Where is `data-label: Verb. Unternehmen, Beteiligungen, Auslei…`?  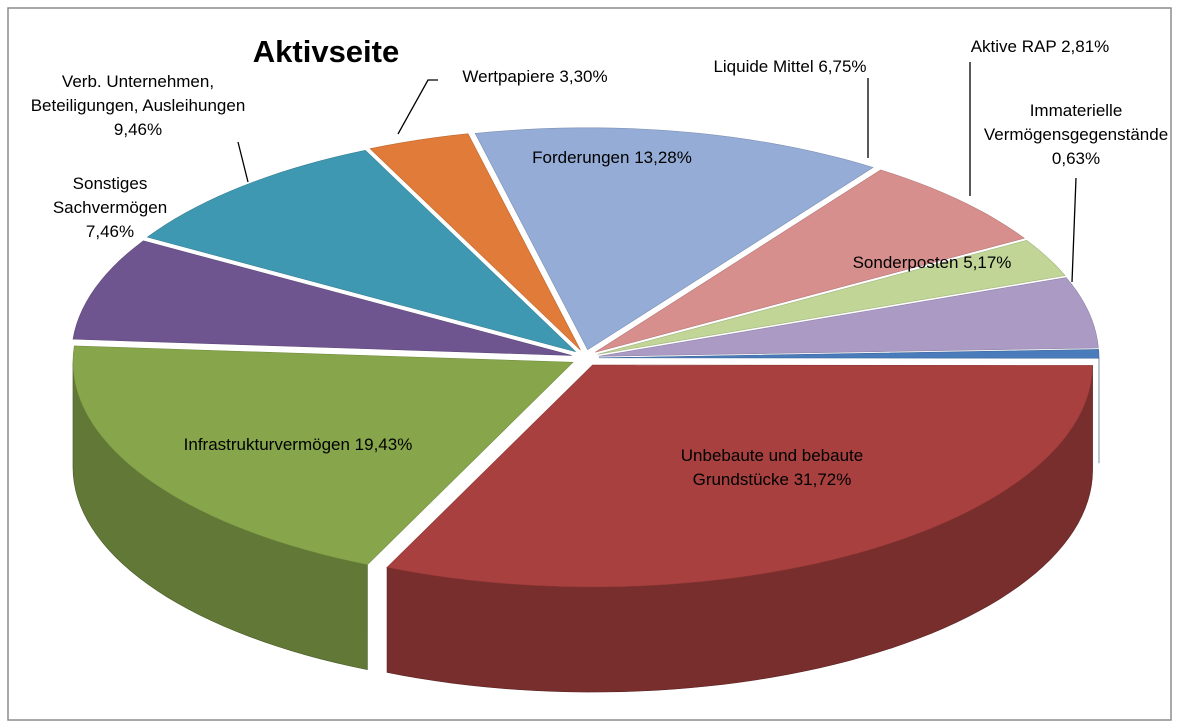 data-label: Verb. Unternehmen, Beteiligungen, Auslei… is located at coordinates (138, 106).